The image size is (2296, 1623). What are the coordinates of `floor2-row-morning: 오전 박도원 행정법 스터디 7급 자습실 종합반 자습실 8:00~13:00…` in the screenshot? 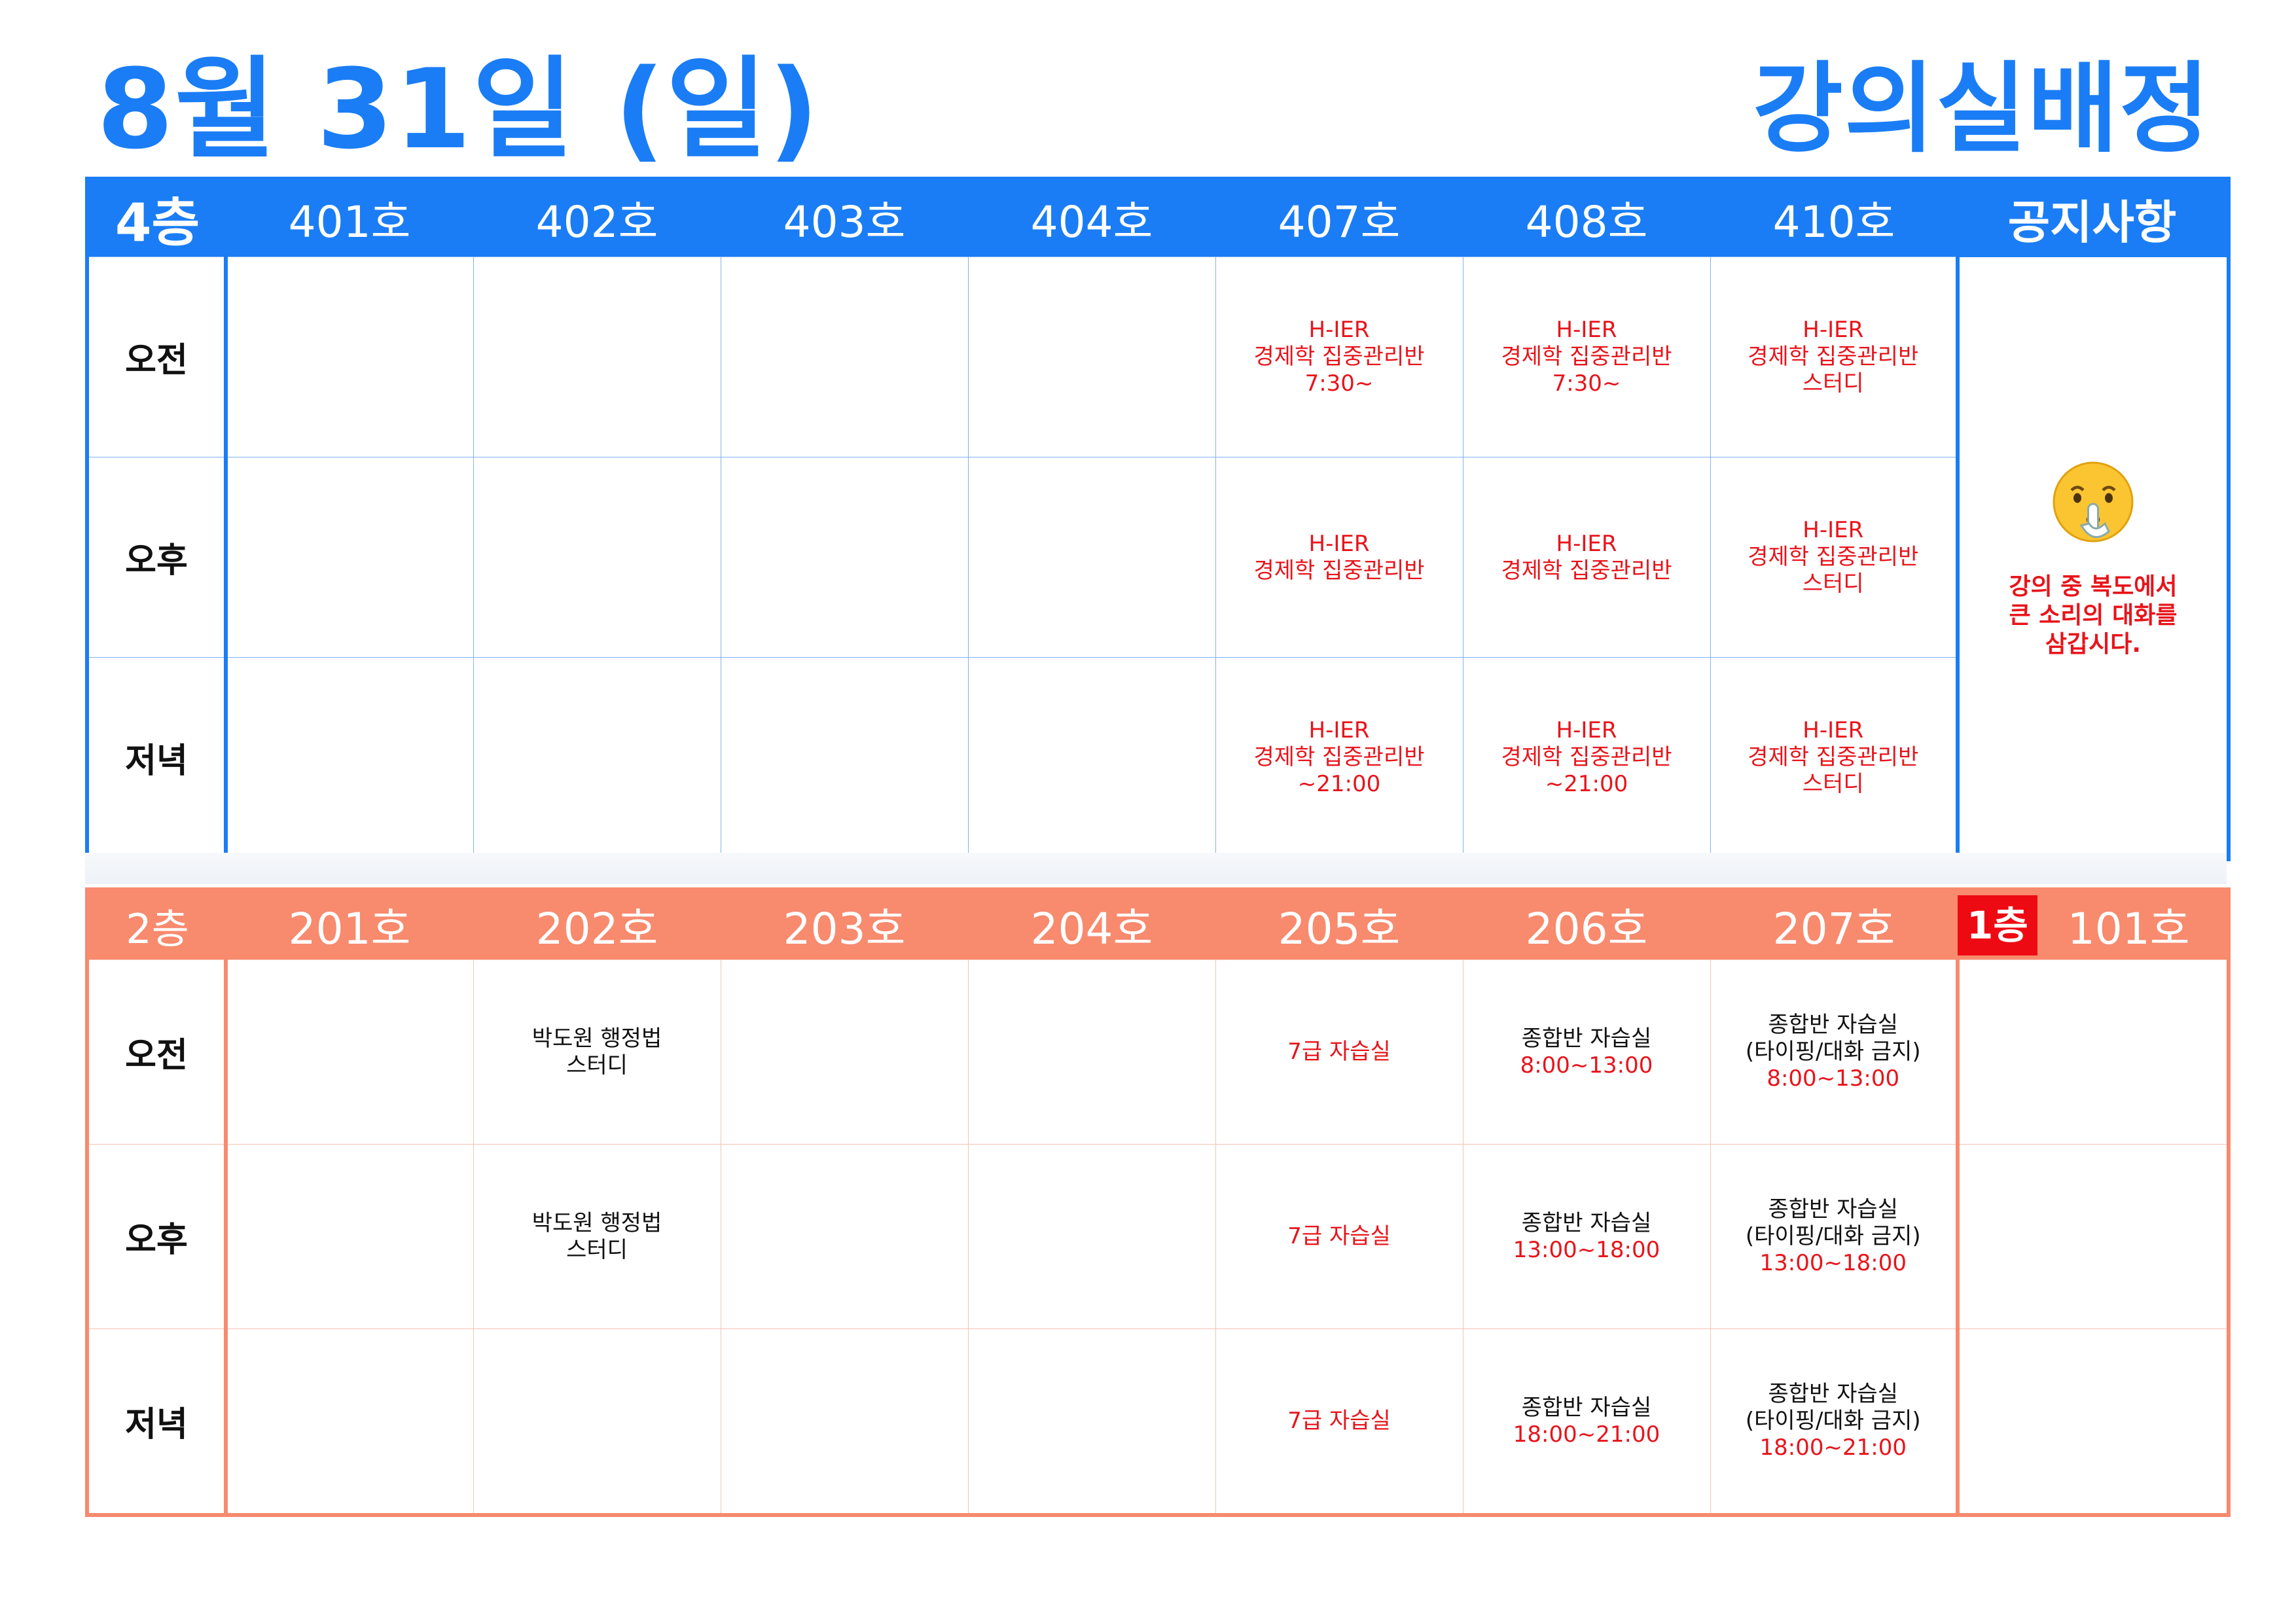 It's located at (1157, 1052).